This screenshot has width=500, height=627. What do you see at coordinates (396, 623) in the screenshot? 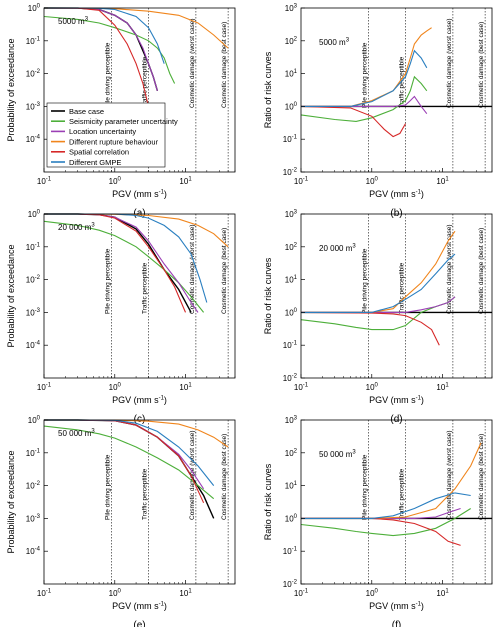
I see `panel-caption: (f)` at bounding box center [396, 623].